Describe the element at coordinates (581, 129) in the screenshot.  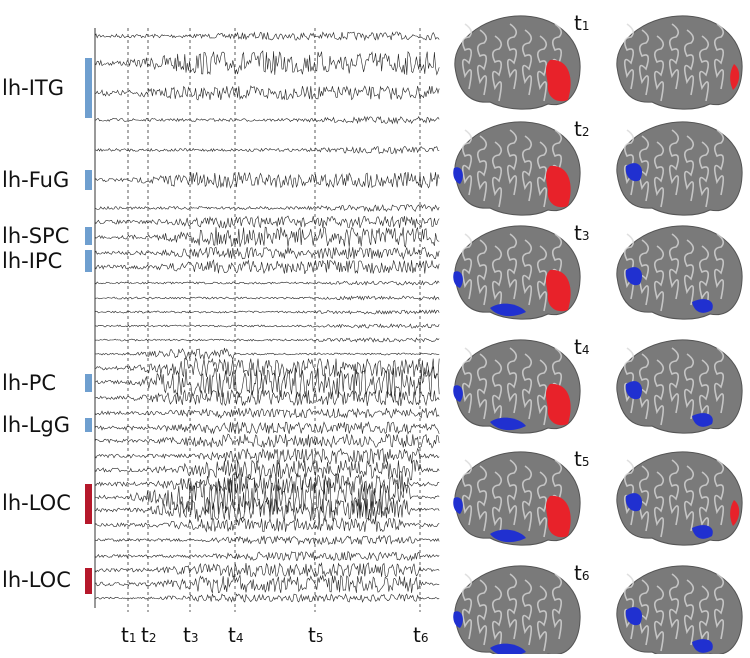
I see `panel-label: t2` at that location.